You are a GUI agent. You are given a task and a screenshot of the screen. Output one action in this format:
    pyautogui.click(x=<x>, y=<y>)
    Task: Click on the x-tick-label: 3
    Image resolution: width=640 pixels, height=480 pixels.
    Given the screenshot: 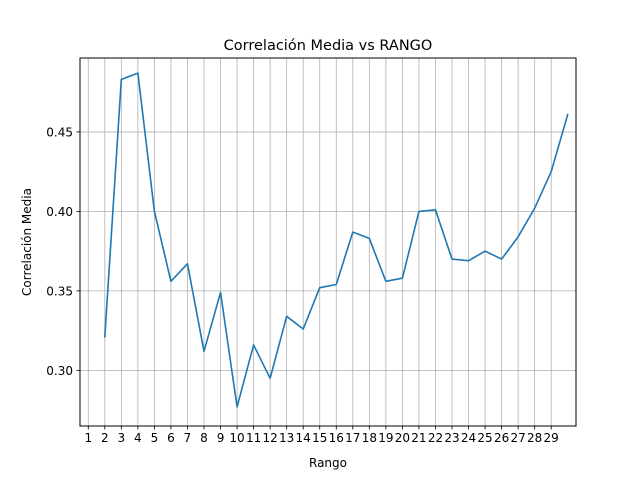 What is the action you would take?
    pyautogui.click(x=122, y=438)
    